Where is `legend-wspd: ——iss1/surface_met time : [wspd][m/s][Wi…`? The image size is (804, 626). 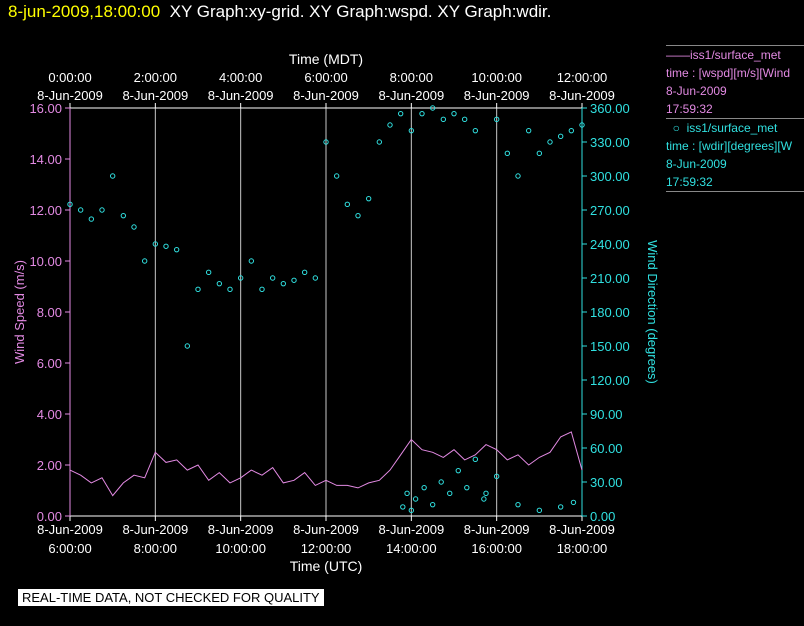 legend-wspd: ——iss1/surface_met time : [wspd][m/s][Wi… is located at coordinates (735, 82).